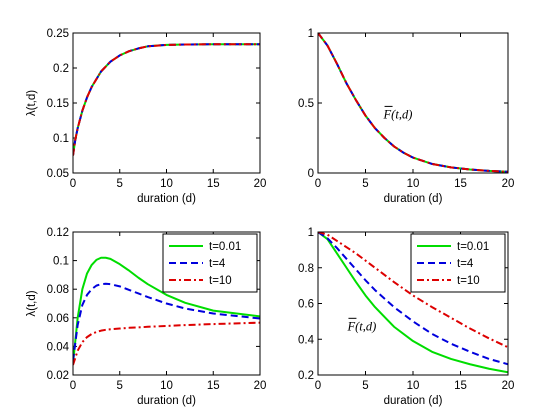 The height and width of the screenshot is (420, 560). Describe the element at coordinates (306, 104) in the screenshot. I see `y-tick-label: 0.5` at that location.